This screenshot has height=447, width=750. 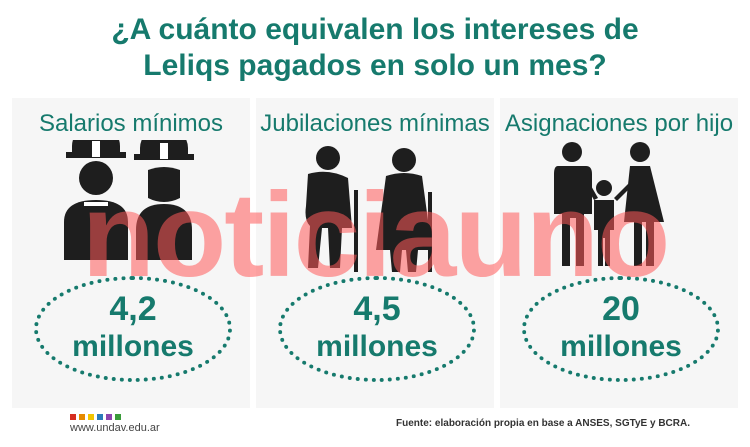 I want to click on value-oval: 20 millones, so click(x=621, y=329).